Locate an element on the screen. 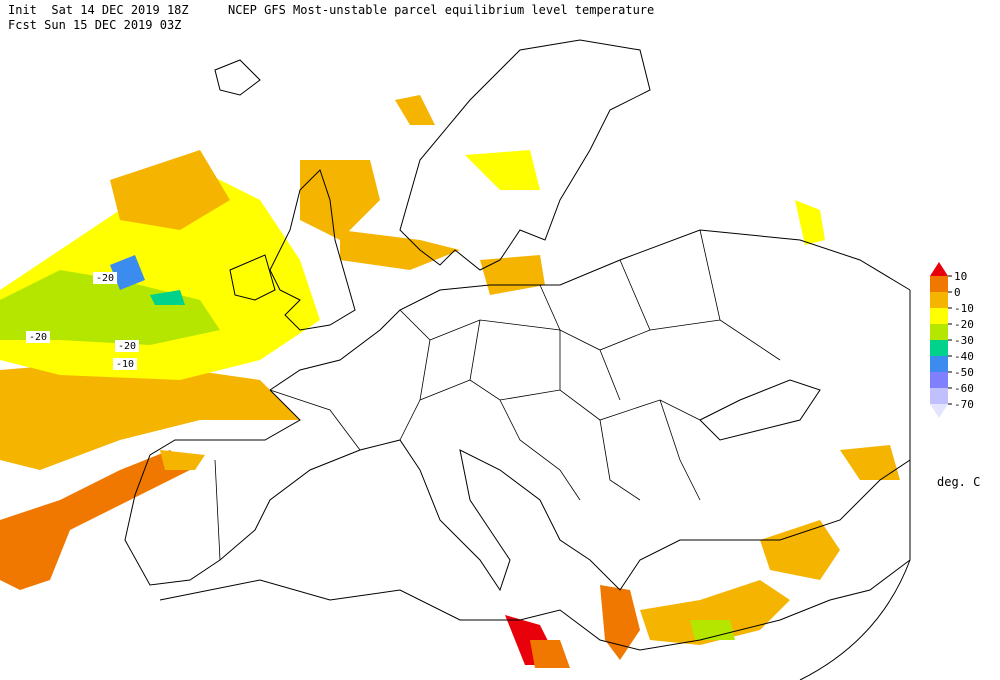 Image resolution: width=1000 pixels, height=680 pixels. legend-label: -10 is located at coordinates (964, 308).